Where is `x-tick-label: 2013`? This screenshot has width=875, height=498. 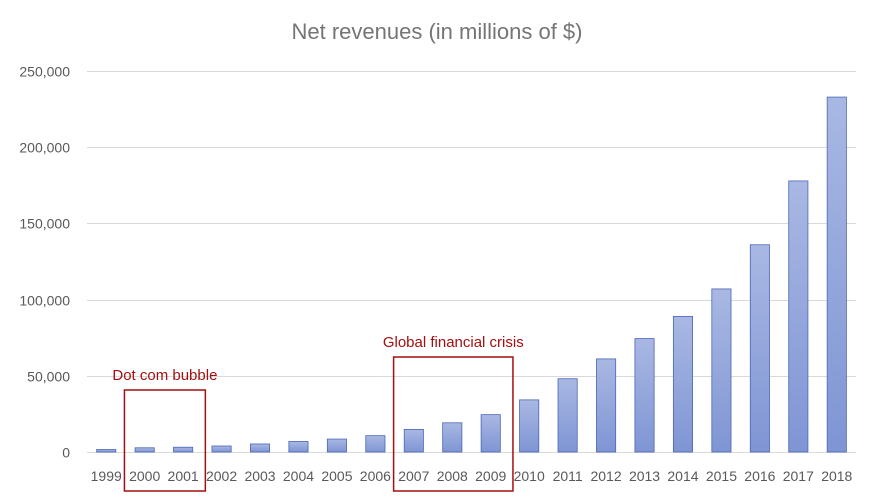
x-tick-label: 2013 is located at coordinates (644, 476).